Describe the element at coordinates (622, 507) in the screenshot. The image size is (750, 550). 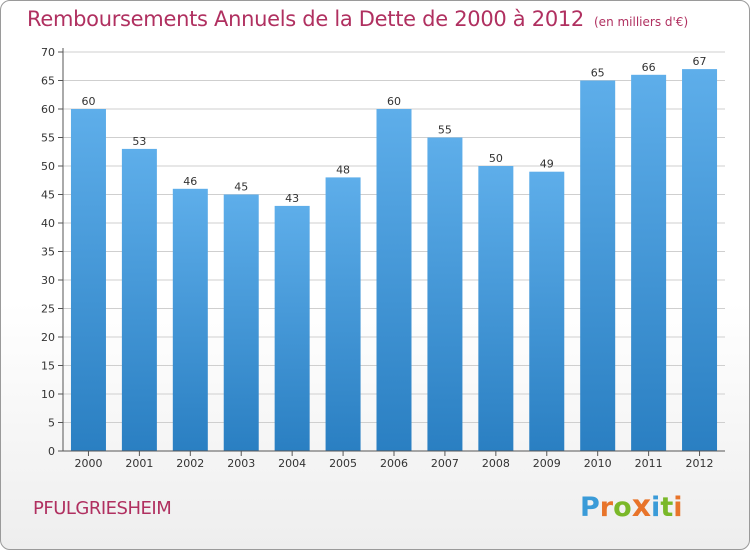
I see `logo-letter: o` at that location.